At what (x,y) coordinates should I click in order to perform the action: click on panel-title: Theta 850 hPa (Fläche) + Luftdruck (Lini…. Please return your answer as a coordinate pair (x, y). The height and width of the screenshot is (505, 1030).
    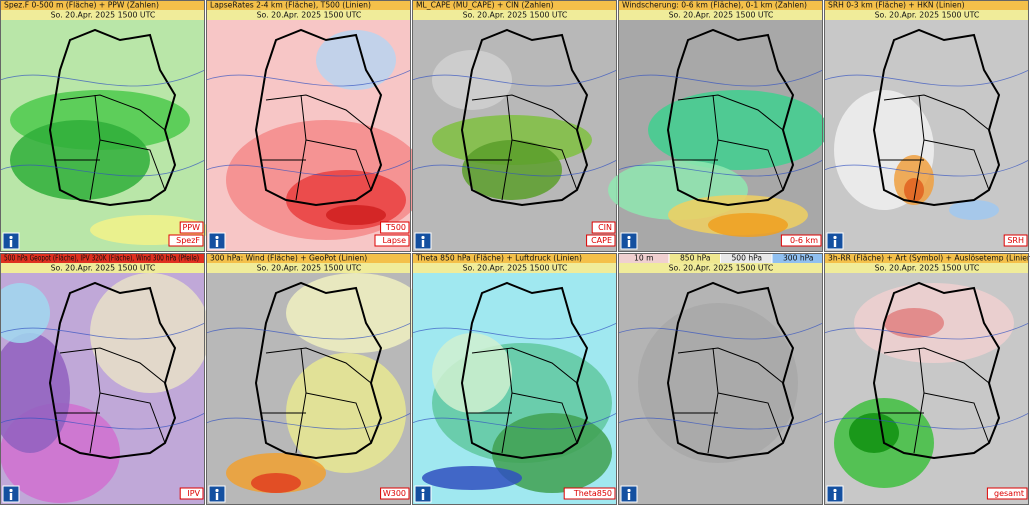
    Looking at the image, I should click on (498, 258).